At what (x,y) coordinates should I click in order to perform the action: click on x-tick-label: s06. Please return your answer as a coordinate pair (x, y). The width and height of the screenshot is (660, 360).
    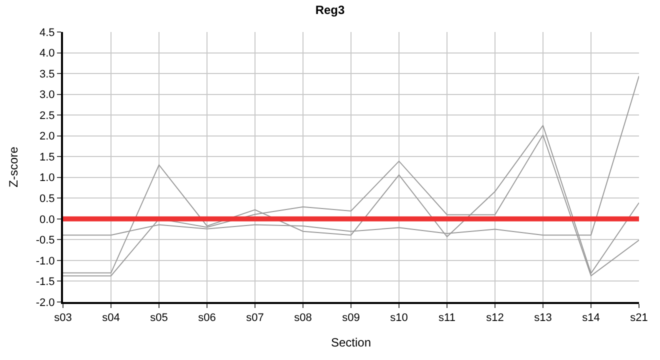
    Looking at the image, I should click on (207, 318).